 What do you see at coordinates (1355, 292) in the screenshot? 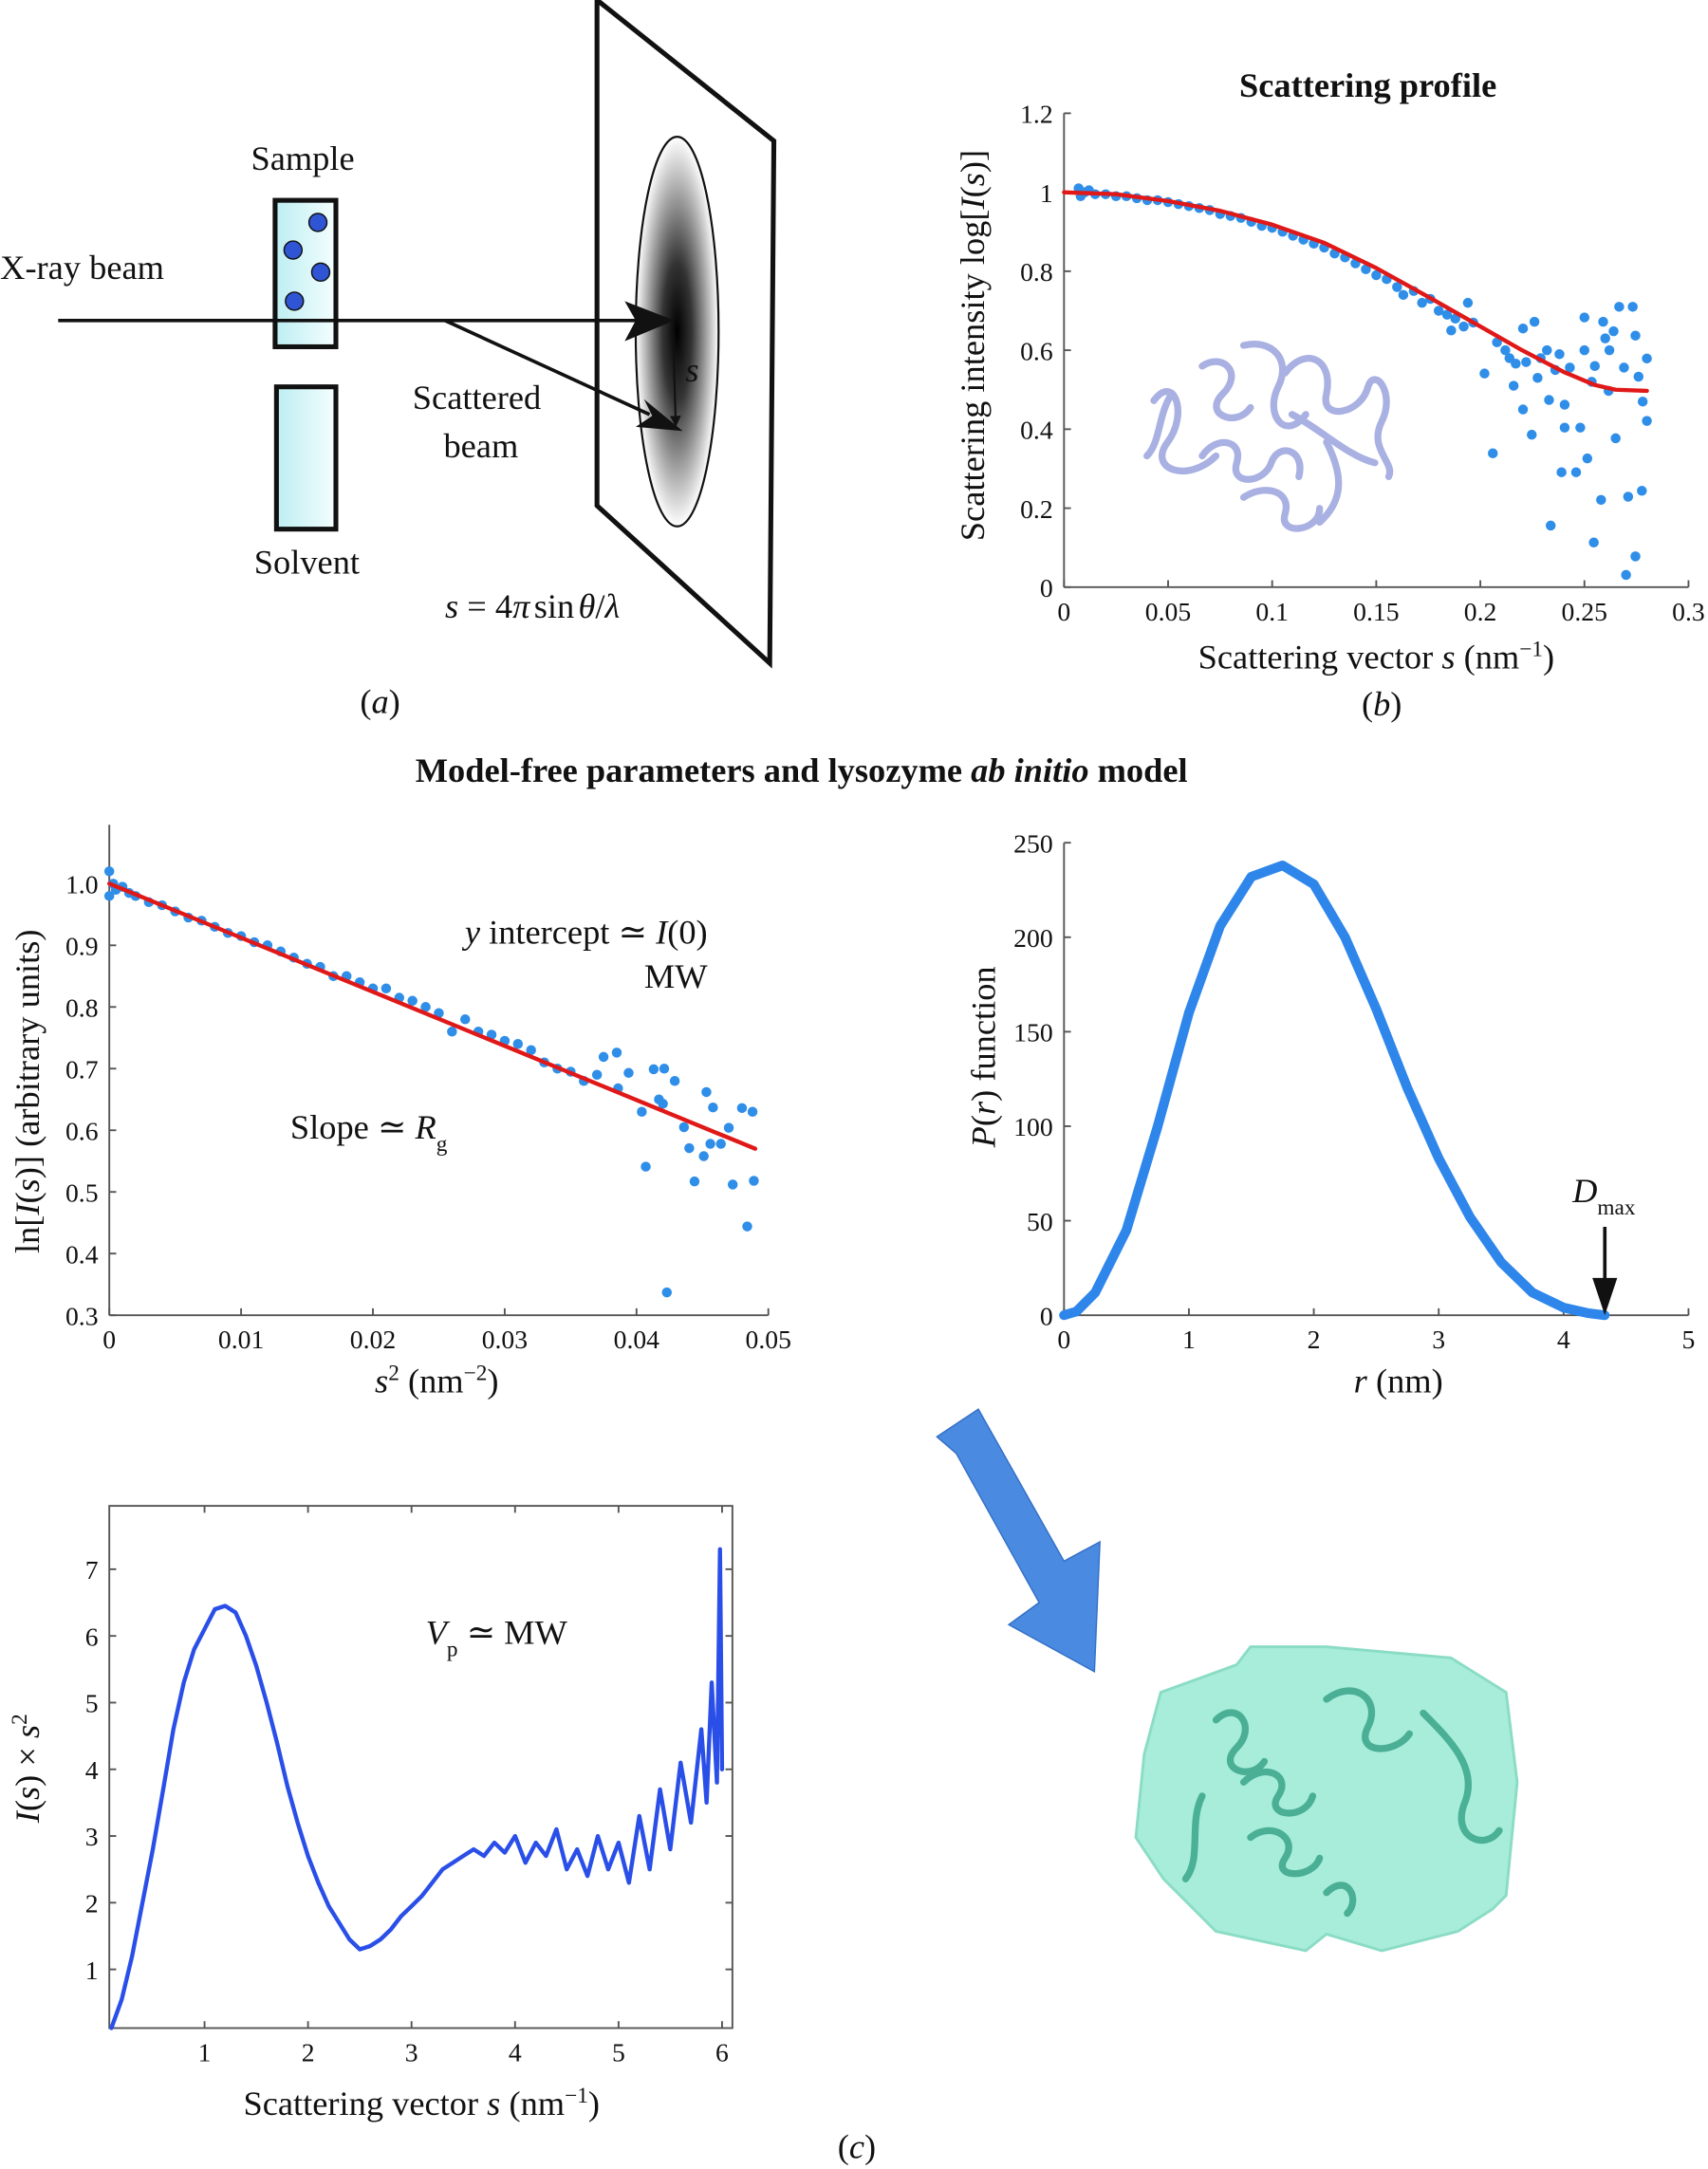
I see `fit-line` at bounding box center [1355, 292].